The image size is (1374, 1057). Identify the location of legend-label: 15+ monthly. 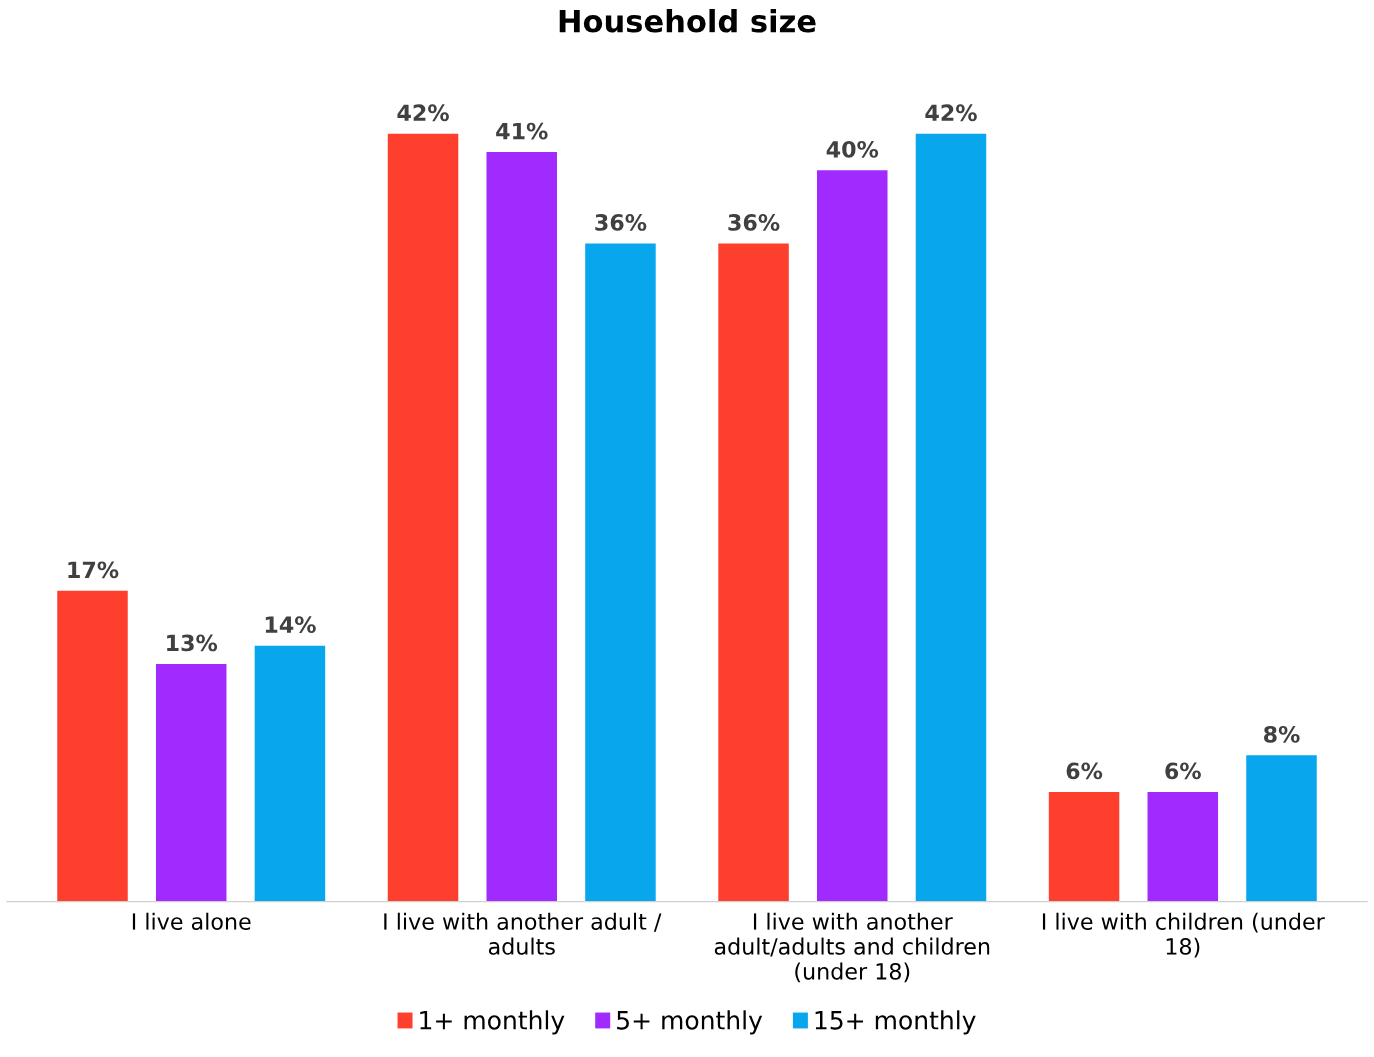
(895, 1022).